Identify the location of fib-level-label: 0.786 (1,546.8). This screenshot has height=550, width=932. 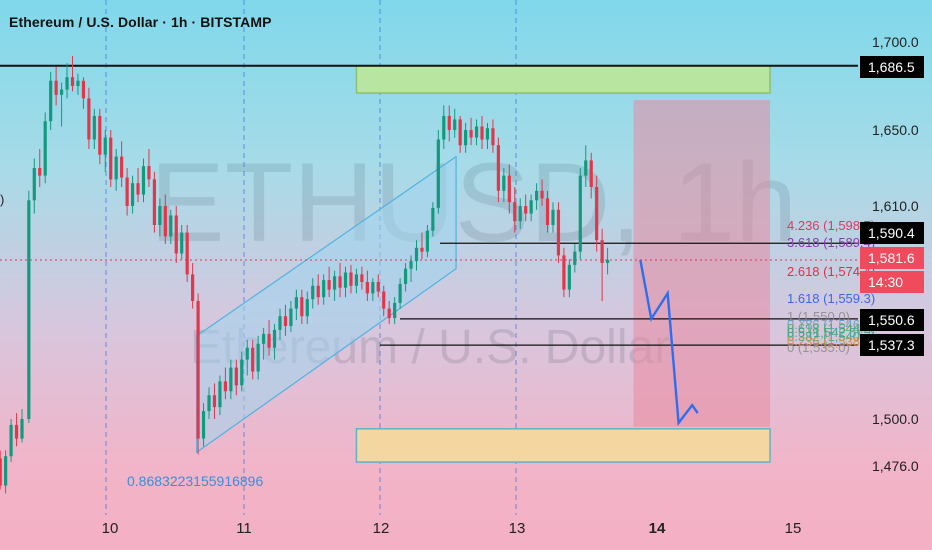
(831, 324).